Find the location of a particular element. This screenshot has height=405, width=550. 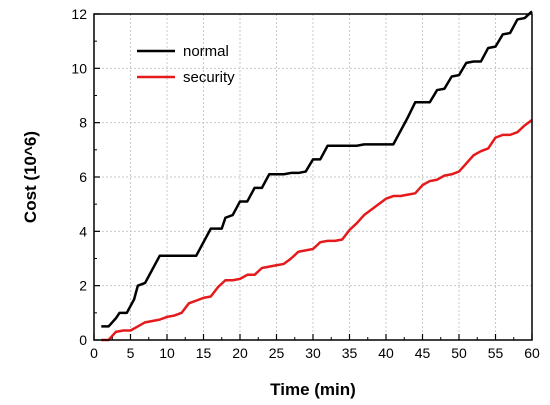

y-tick-label: 6 is located at coordinates (83, 177).